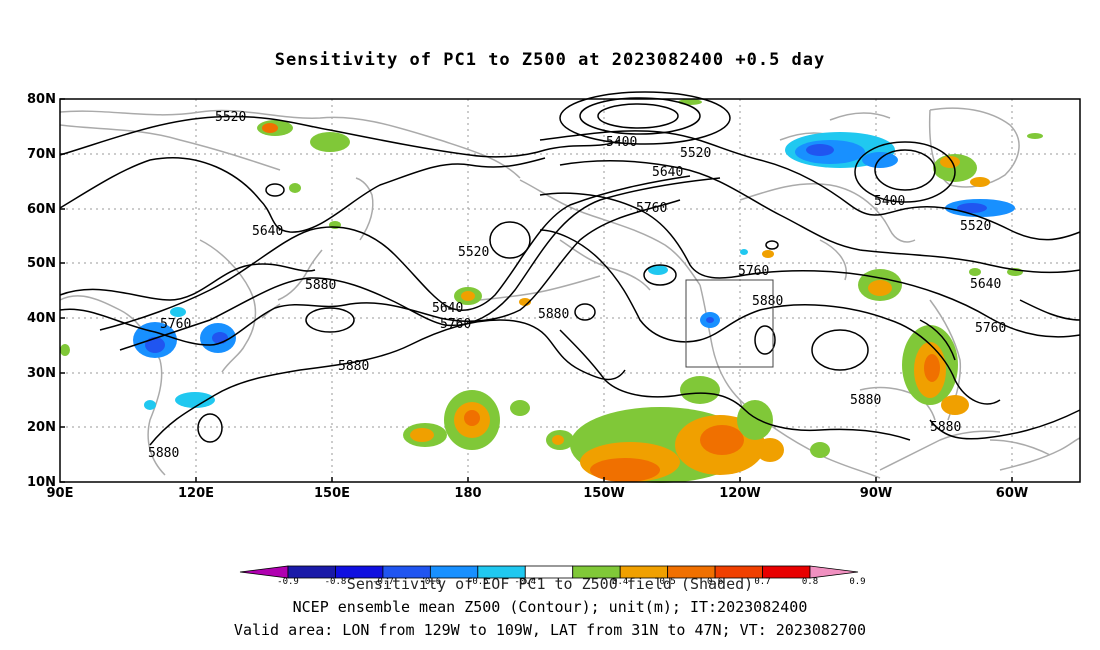 The height and width of the screenshot is (650, 1100). What do you see at coordinates (41, 427) in the screenshot?
I see `lat-label: 20N` at bounding box center [41, 427].